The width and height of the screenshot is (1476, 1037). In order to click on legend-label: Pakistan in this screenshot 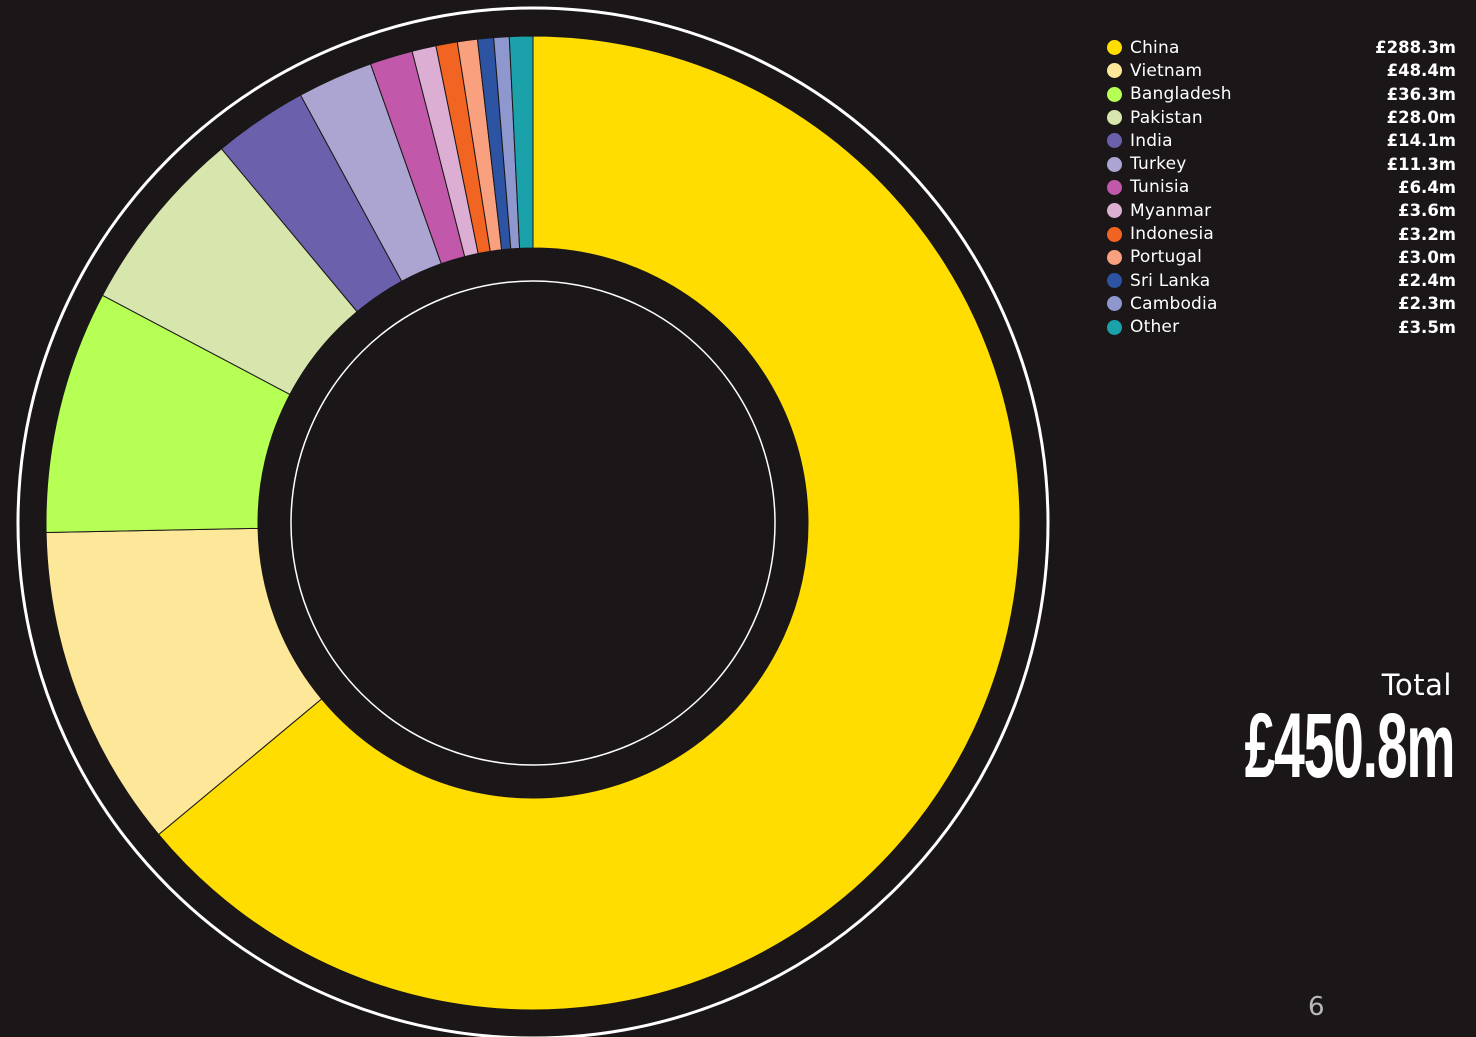, I will do `click(1166, 117)`.